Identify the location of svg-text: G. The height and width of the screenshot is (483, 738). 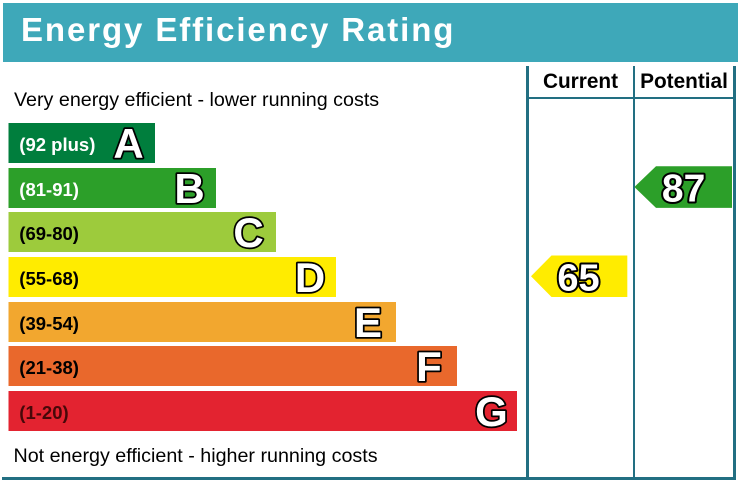
(491, 411).